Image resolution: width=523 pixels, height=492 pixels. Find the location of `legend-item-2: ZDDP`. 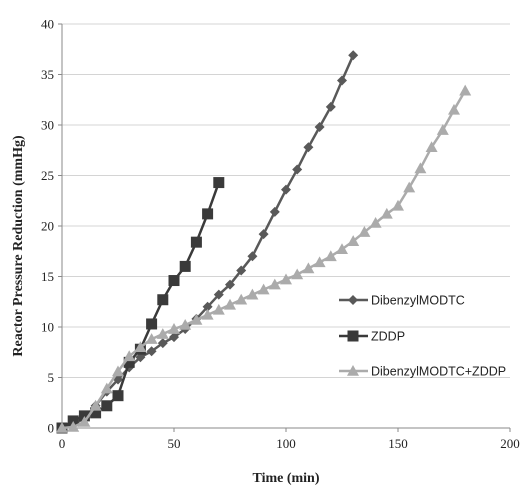

legend-item-2: ZDDP is located at coordinates (372, 337).